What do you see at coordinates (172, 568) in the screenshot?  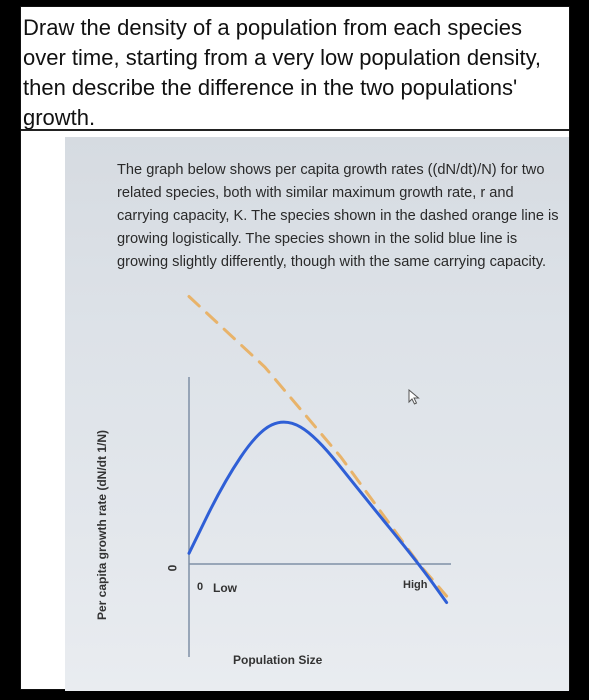 I see `y-tick-zero: 0` at bounding box center [172, 568].